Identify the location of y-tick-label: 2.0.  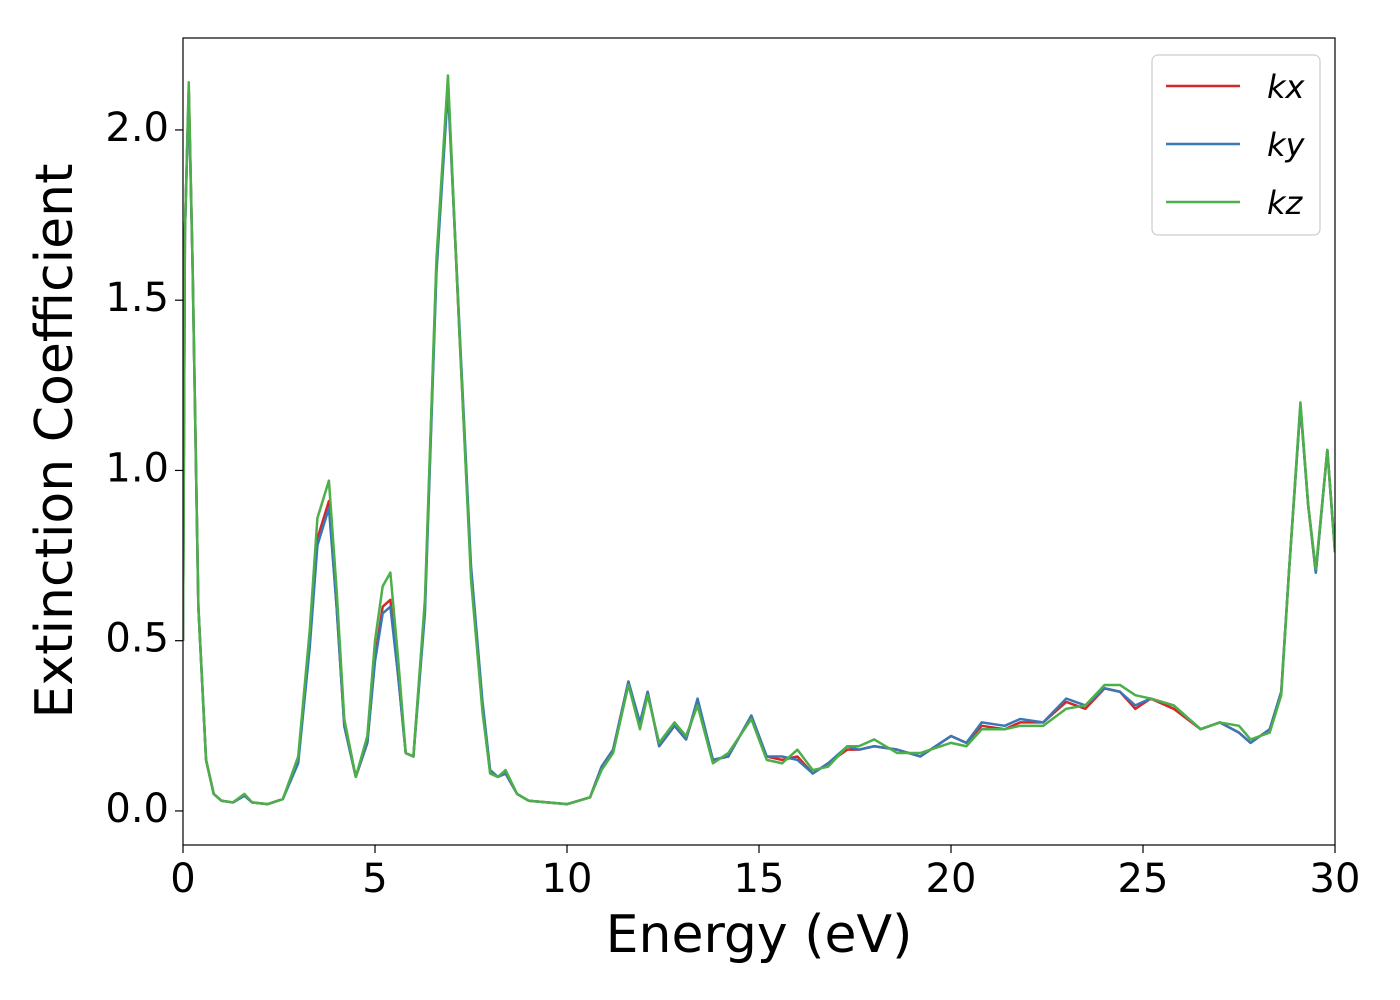
(137, 128).